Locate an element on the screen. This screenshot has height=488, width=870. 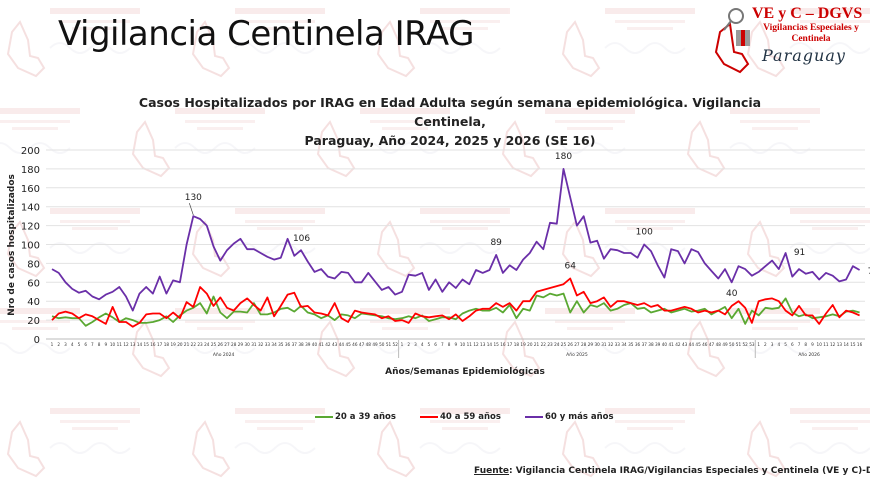
y-axis-label: Nro de casos hospitalizados is located at coordinates (12, 245).